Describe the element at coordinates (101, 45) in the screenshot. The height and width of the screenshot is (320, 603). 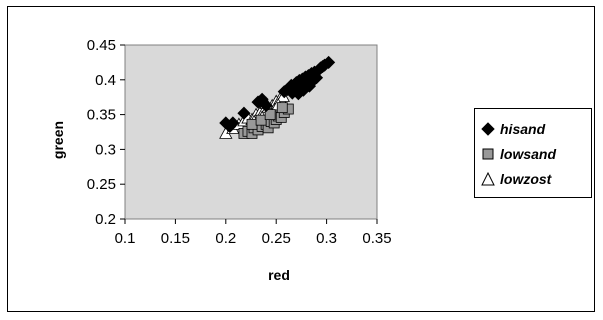
I see `y-tick-label: 0.45` at that location.